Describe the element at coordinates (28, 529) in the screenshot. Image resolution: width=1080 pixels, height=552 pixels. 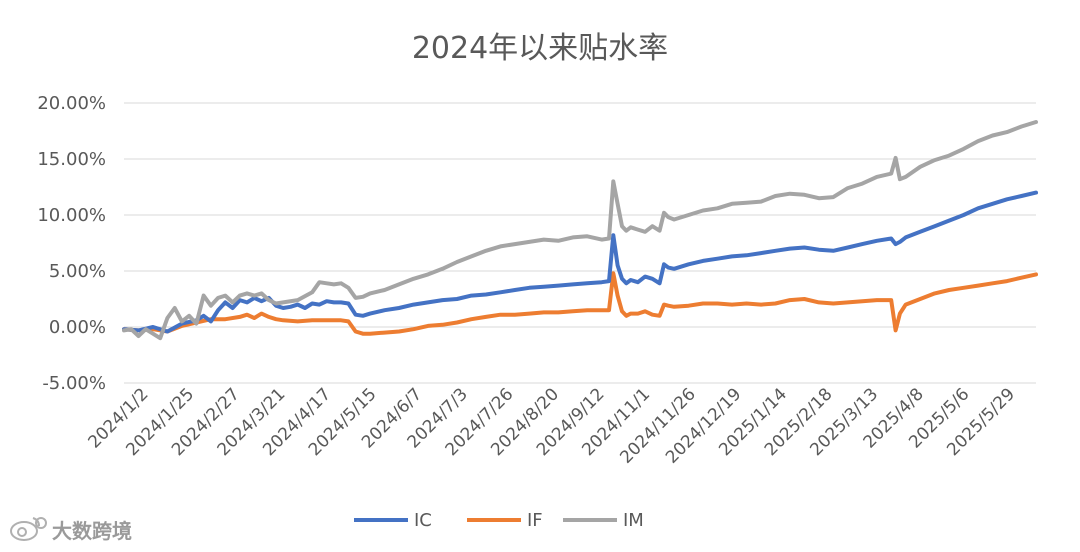
I see `weibo-icon` at that location.